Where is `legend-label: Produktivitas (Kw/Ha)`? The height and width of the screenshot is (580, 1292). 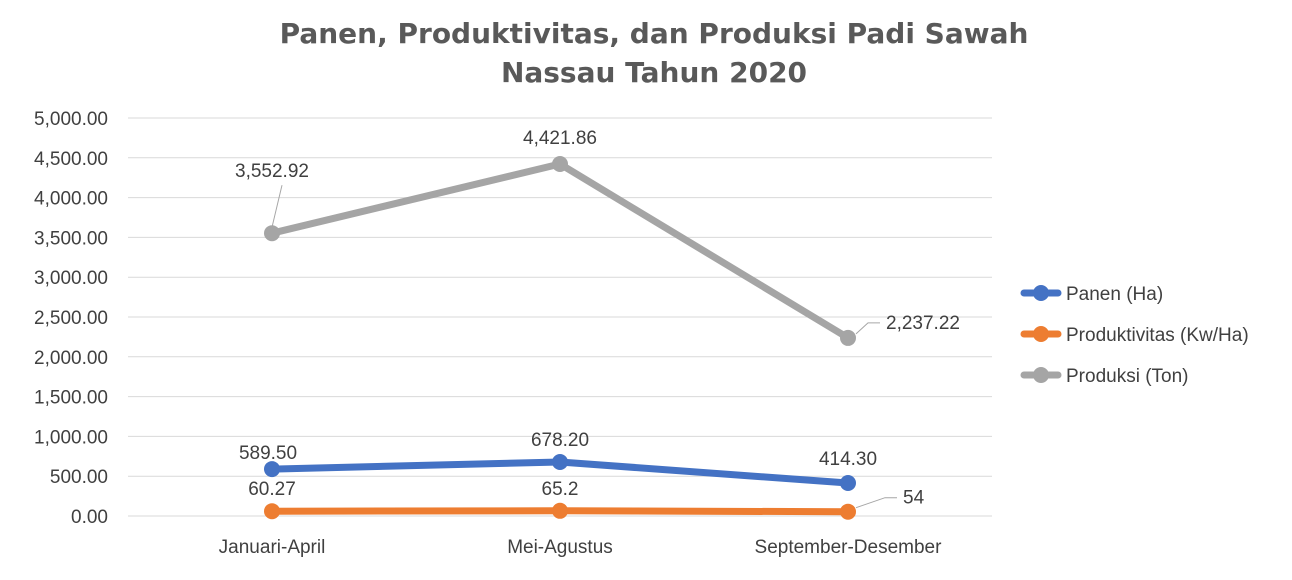
legend-label: Produktivitas (Kw/Ha) is located at coordinates (1157, 335).